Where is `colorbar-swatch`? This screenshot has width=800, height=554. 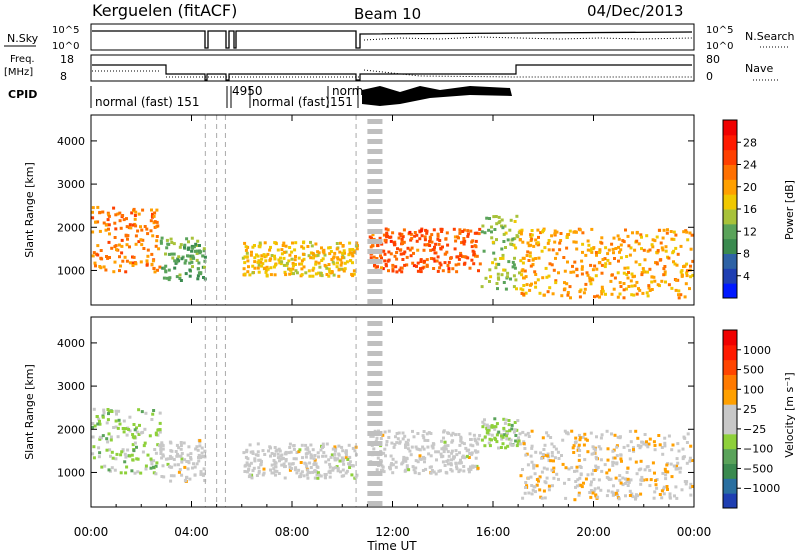
colorbar-swatch is located at coordinates (730, 456).